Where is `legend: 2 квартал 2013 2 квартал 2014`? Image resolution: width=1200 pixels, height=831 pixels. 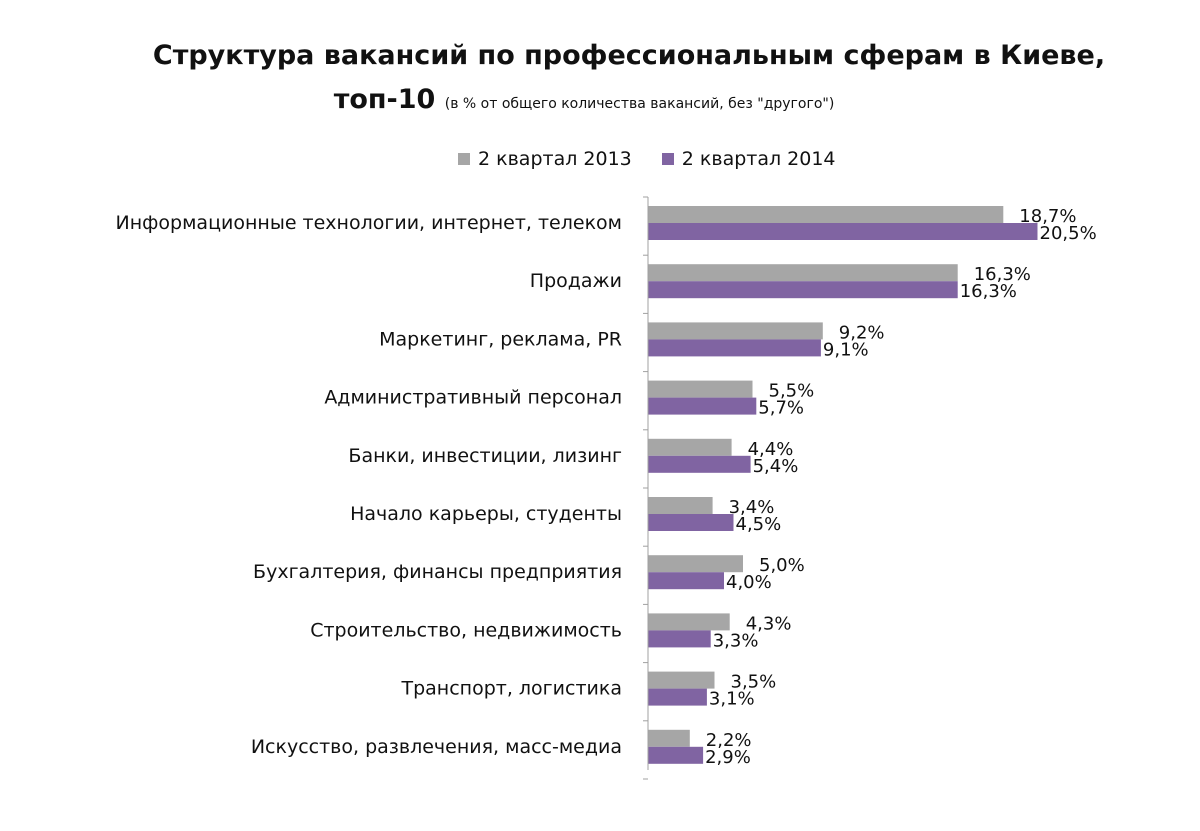
legend: 2 квартал 2013 2 квартал 2014 is located at coordinates (662, 159).